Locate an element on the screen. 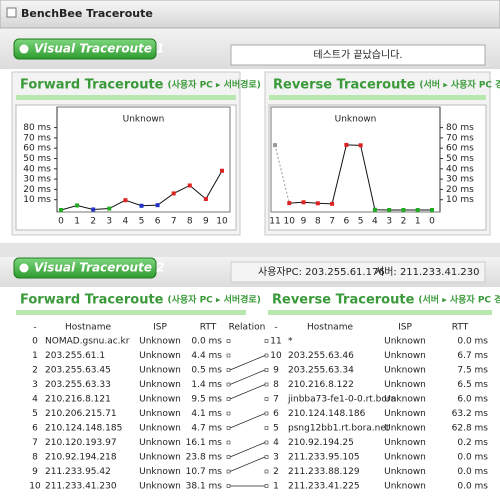 Image resolution: width=500 pixels, height=497 pixels. table-cell: 3 is located at coordinates (276, 458).